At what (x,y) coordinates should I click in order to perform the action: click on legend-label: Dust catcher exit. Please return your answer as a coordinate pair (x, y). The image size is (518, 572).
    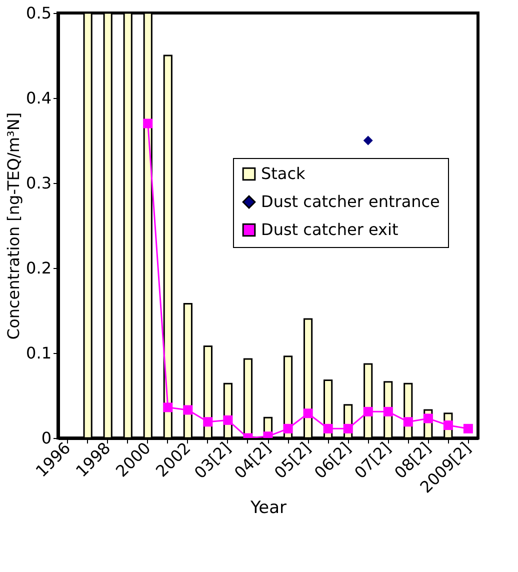
    Looking at the image, I should click on (329, 229).